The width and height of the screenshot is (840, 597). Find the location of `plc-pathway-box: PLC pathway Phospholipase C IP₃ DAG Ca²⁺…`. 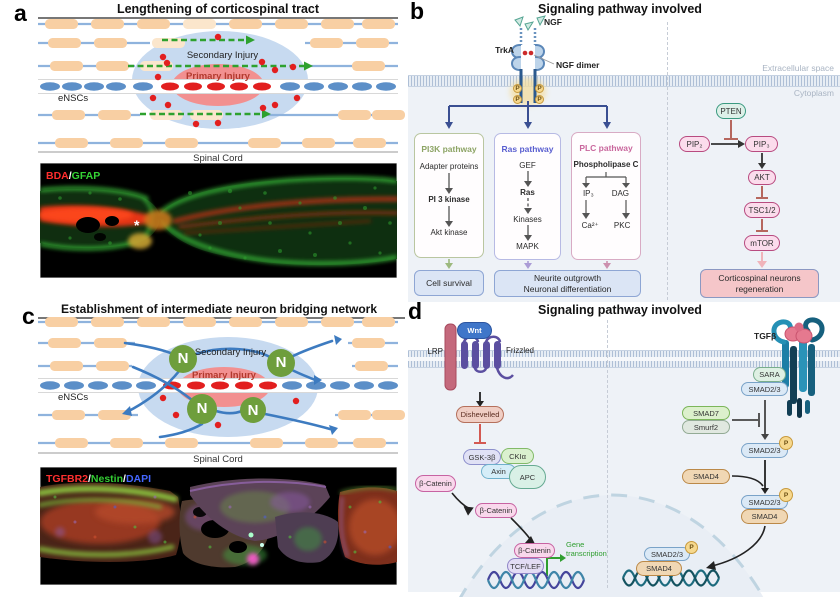

plc-pathway-box: PLC pathway Phospholipase C IP₃ DAG Ca²⁺… is located at coordinates (606, 196).